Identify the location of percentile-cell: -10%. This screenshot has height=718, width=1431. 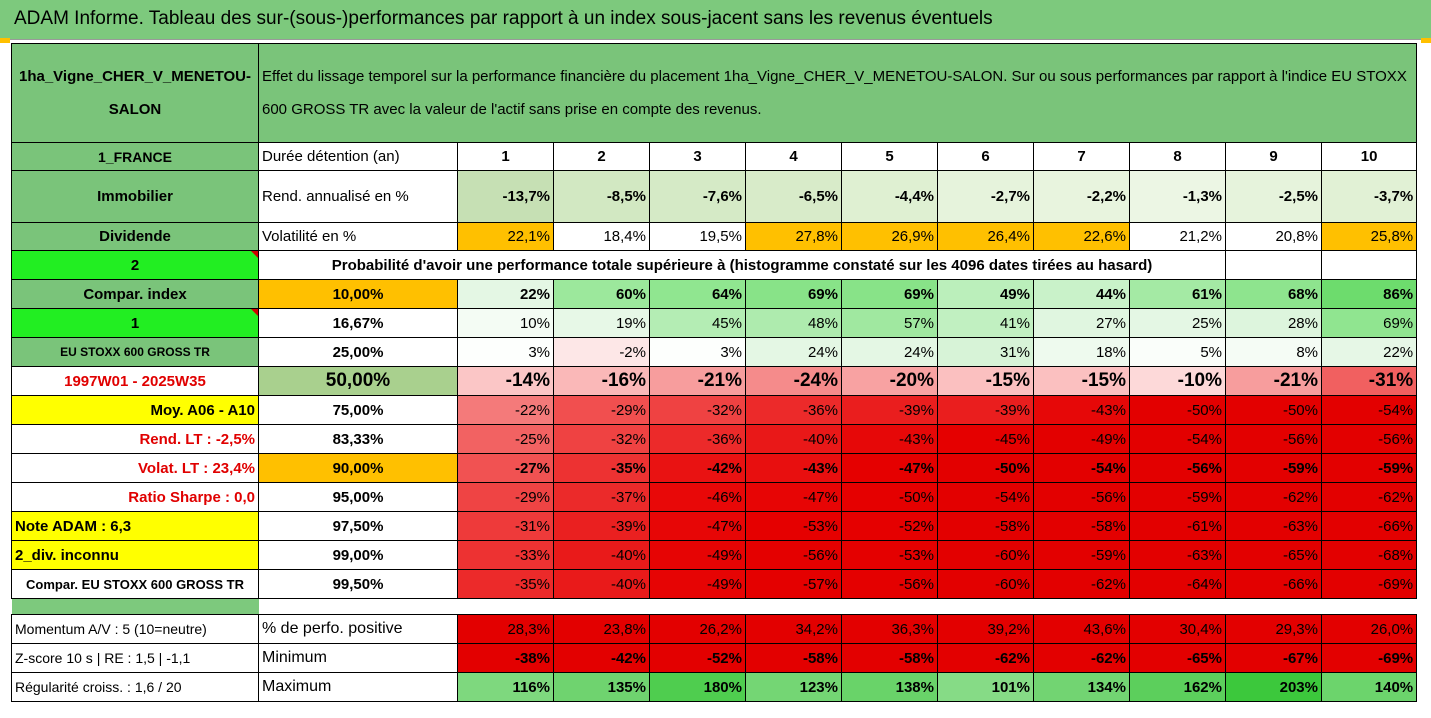
(1177, 381).